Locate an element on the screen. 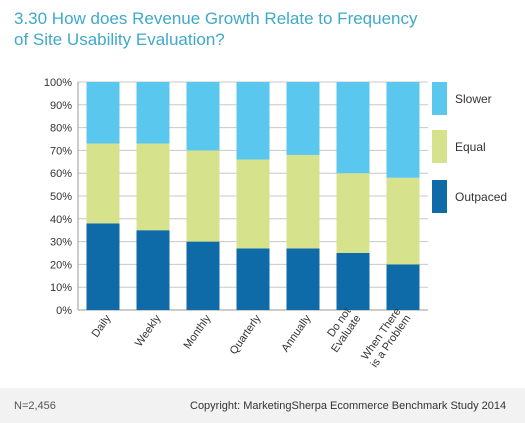  x-tick-label: Daily is located at coordinates (102, 325).